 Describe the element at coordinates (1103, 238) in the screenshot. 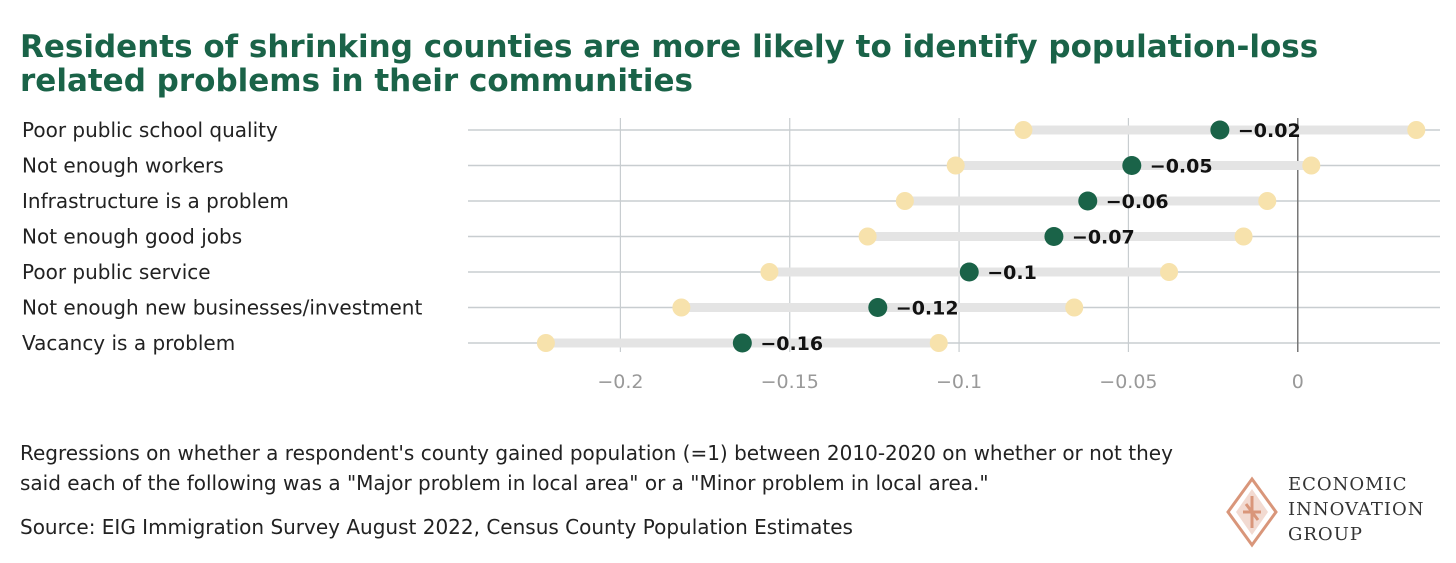

I see `estimate-label: −0.07` at that location.